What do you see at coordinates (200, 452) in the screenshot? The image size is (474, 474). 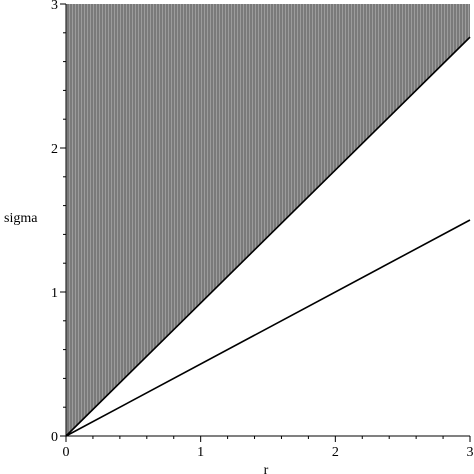 I see `x-tick-label: 1` at bounding box center [200, 452].